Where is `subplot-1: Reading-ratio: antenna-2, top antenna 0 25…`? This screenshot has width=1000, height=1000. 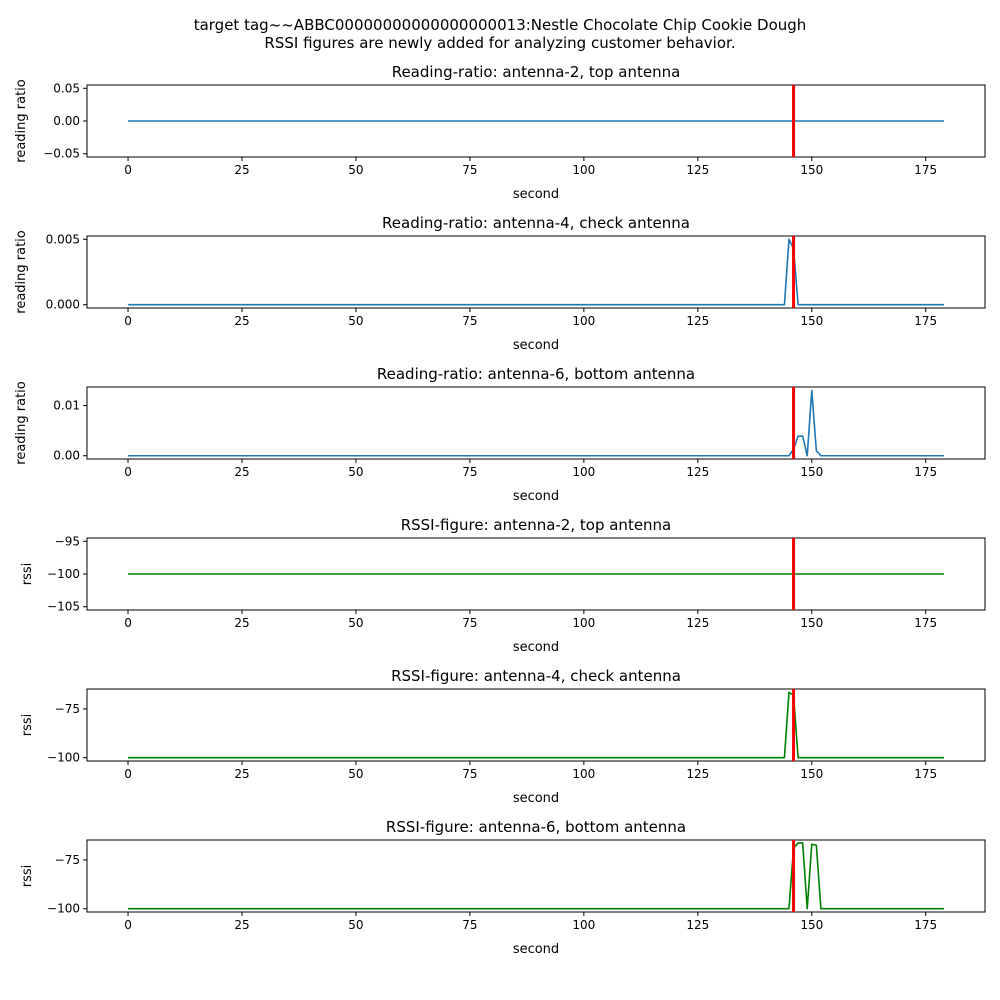 subplot-1: Reading-ratio: antenna-2, top antenna 0 25… is located at coordinates (500, 132).